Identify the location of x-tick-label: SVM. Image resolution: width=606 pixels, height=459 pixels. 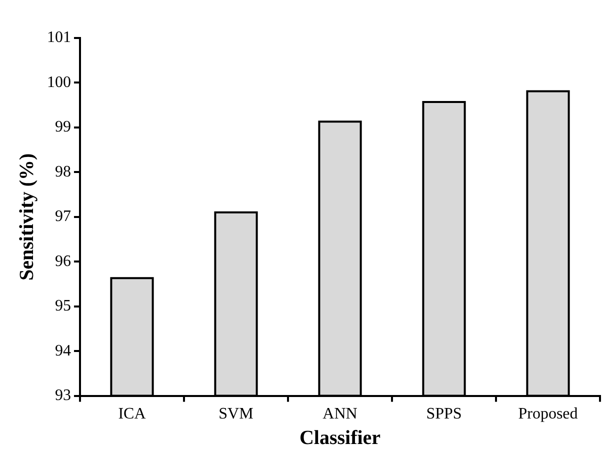
(236, 414).